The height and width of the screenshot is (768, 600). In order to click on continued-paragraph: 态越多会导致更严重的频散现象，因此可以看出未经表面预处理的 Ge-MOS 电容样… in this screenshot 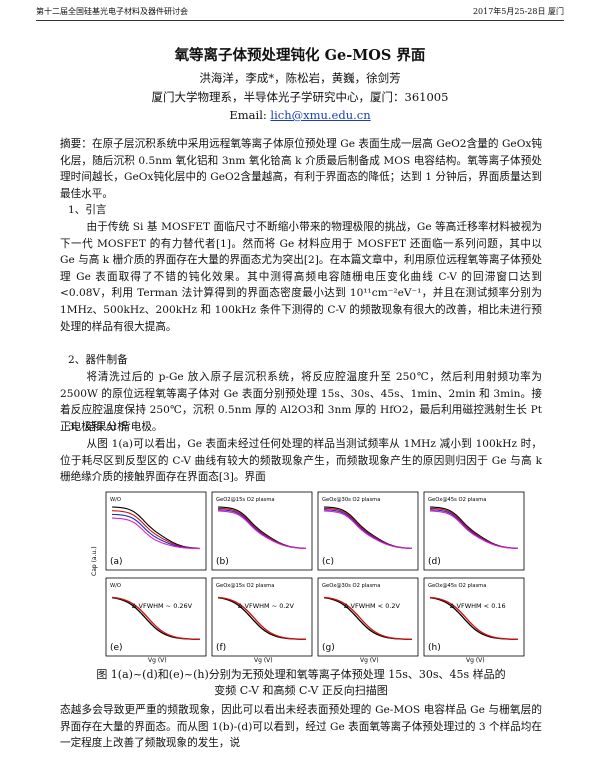, I will do `click(301, 727)`.